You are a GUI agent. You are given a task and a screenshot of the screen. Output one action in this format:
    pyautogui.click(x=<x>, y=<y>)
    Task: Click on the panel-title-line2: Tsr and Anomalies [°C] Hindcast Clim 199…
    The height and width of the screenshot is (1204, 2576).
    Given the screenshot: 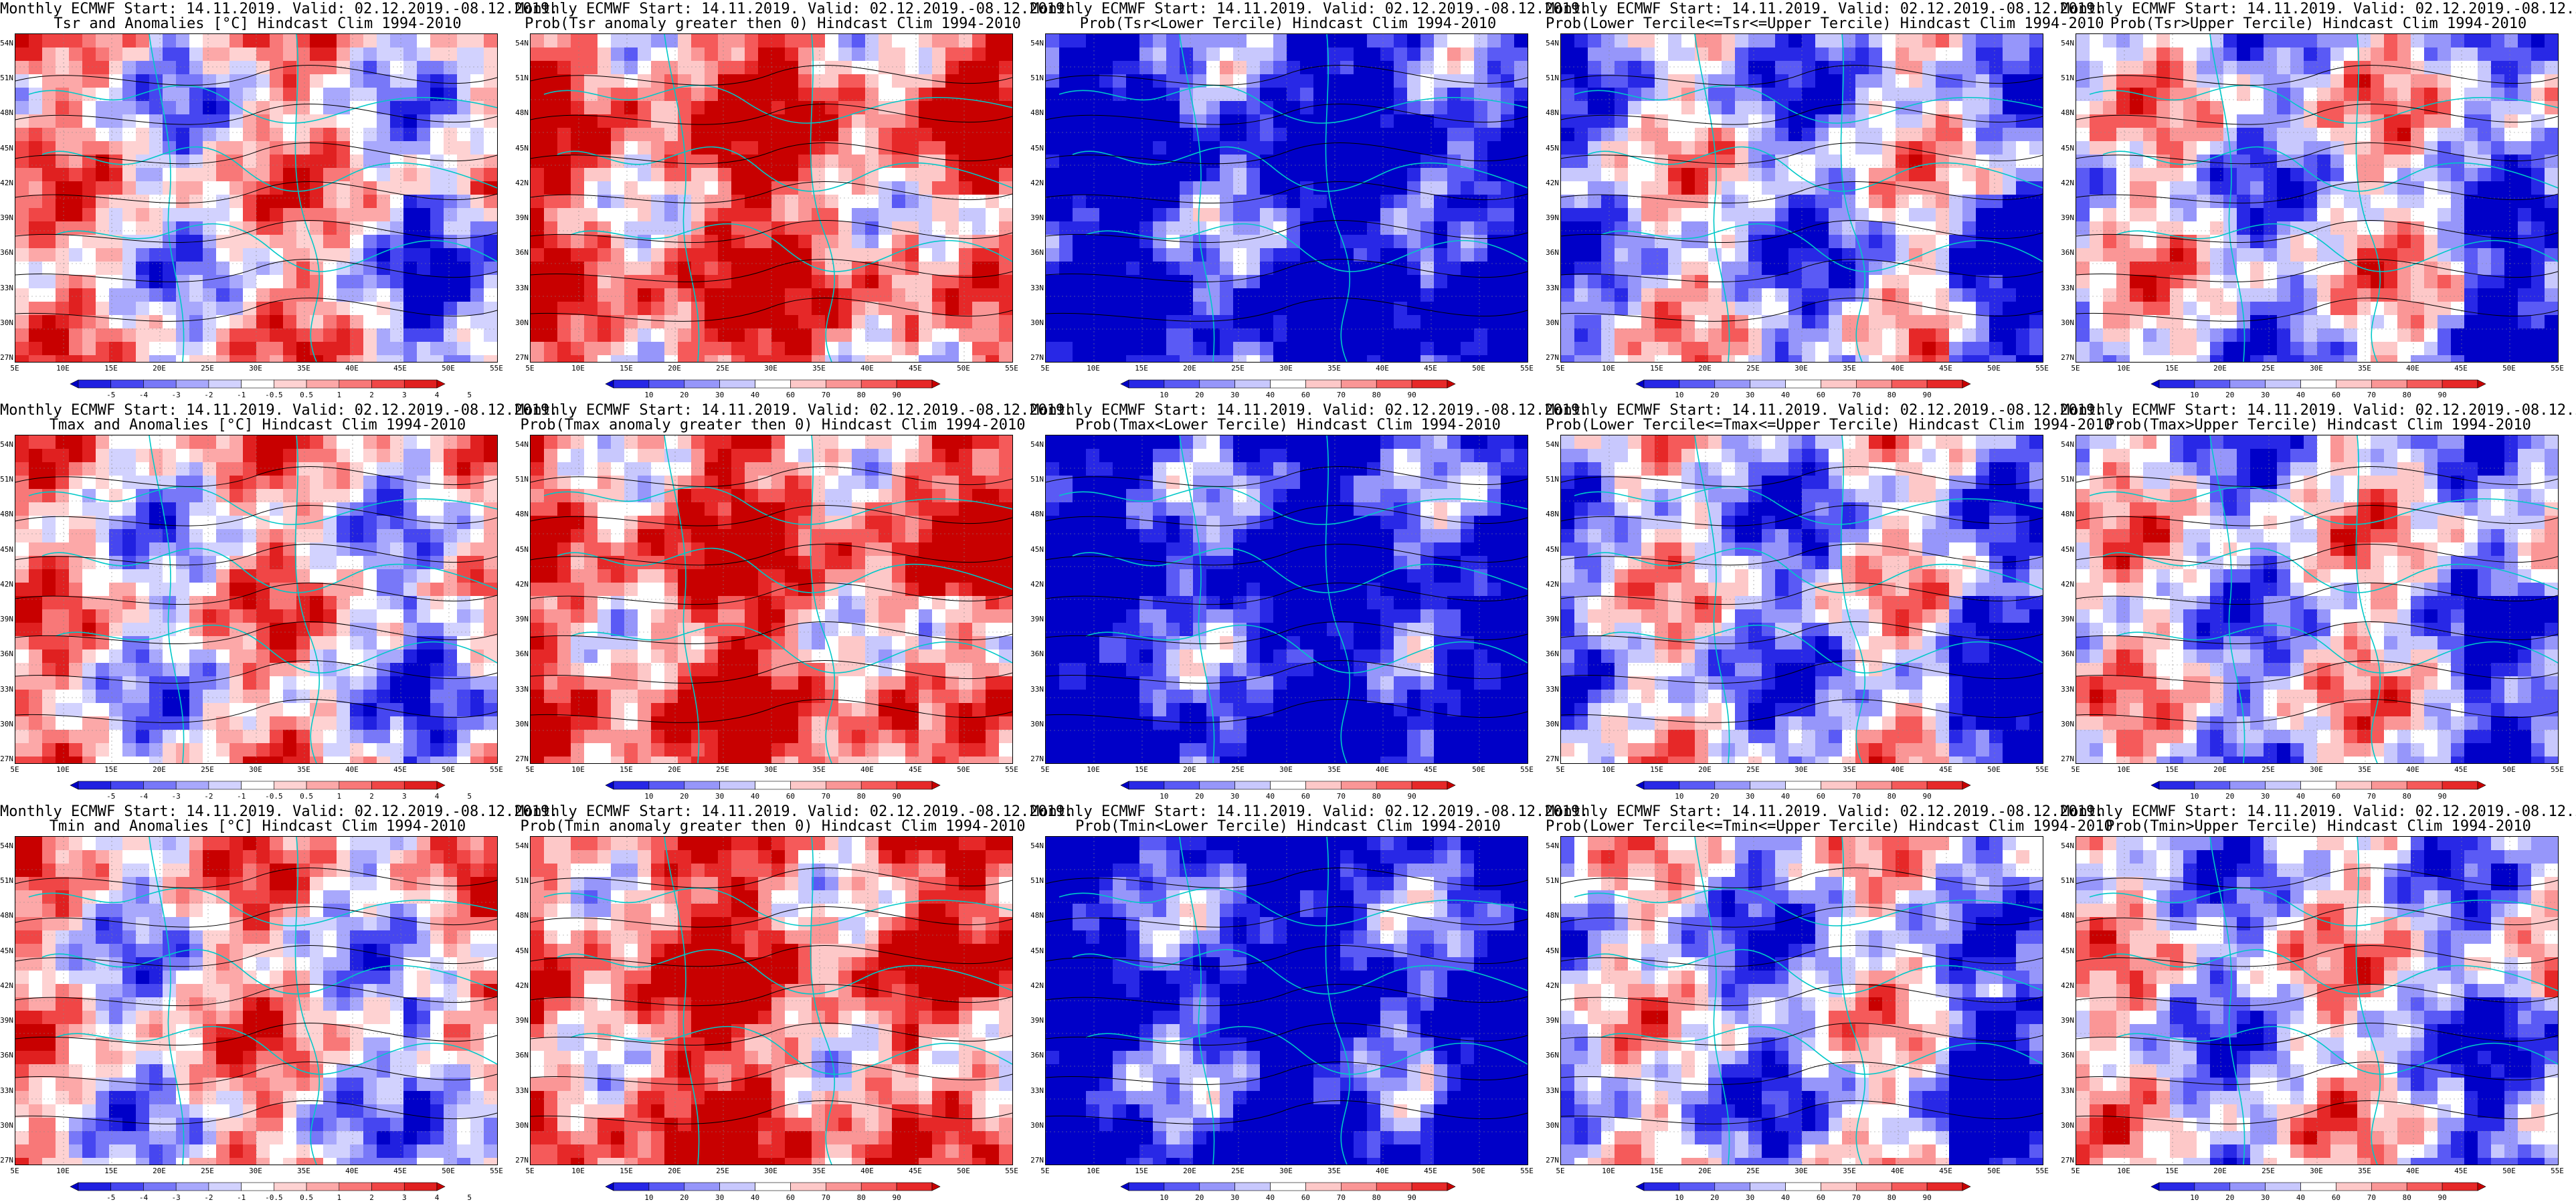 What is the action you would take?
    pyautogui.click(x=258, y=23)
    